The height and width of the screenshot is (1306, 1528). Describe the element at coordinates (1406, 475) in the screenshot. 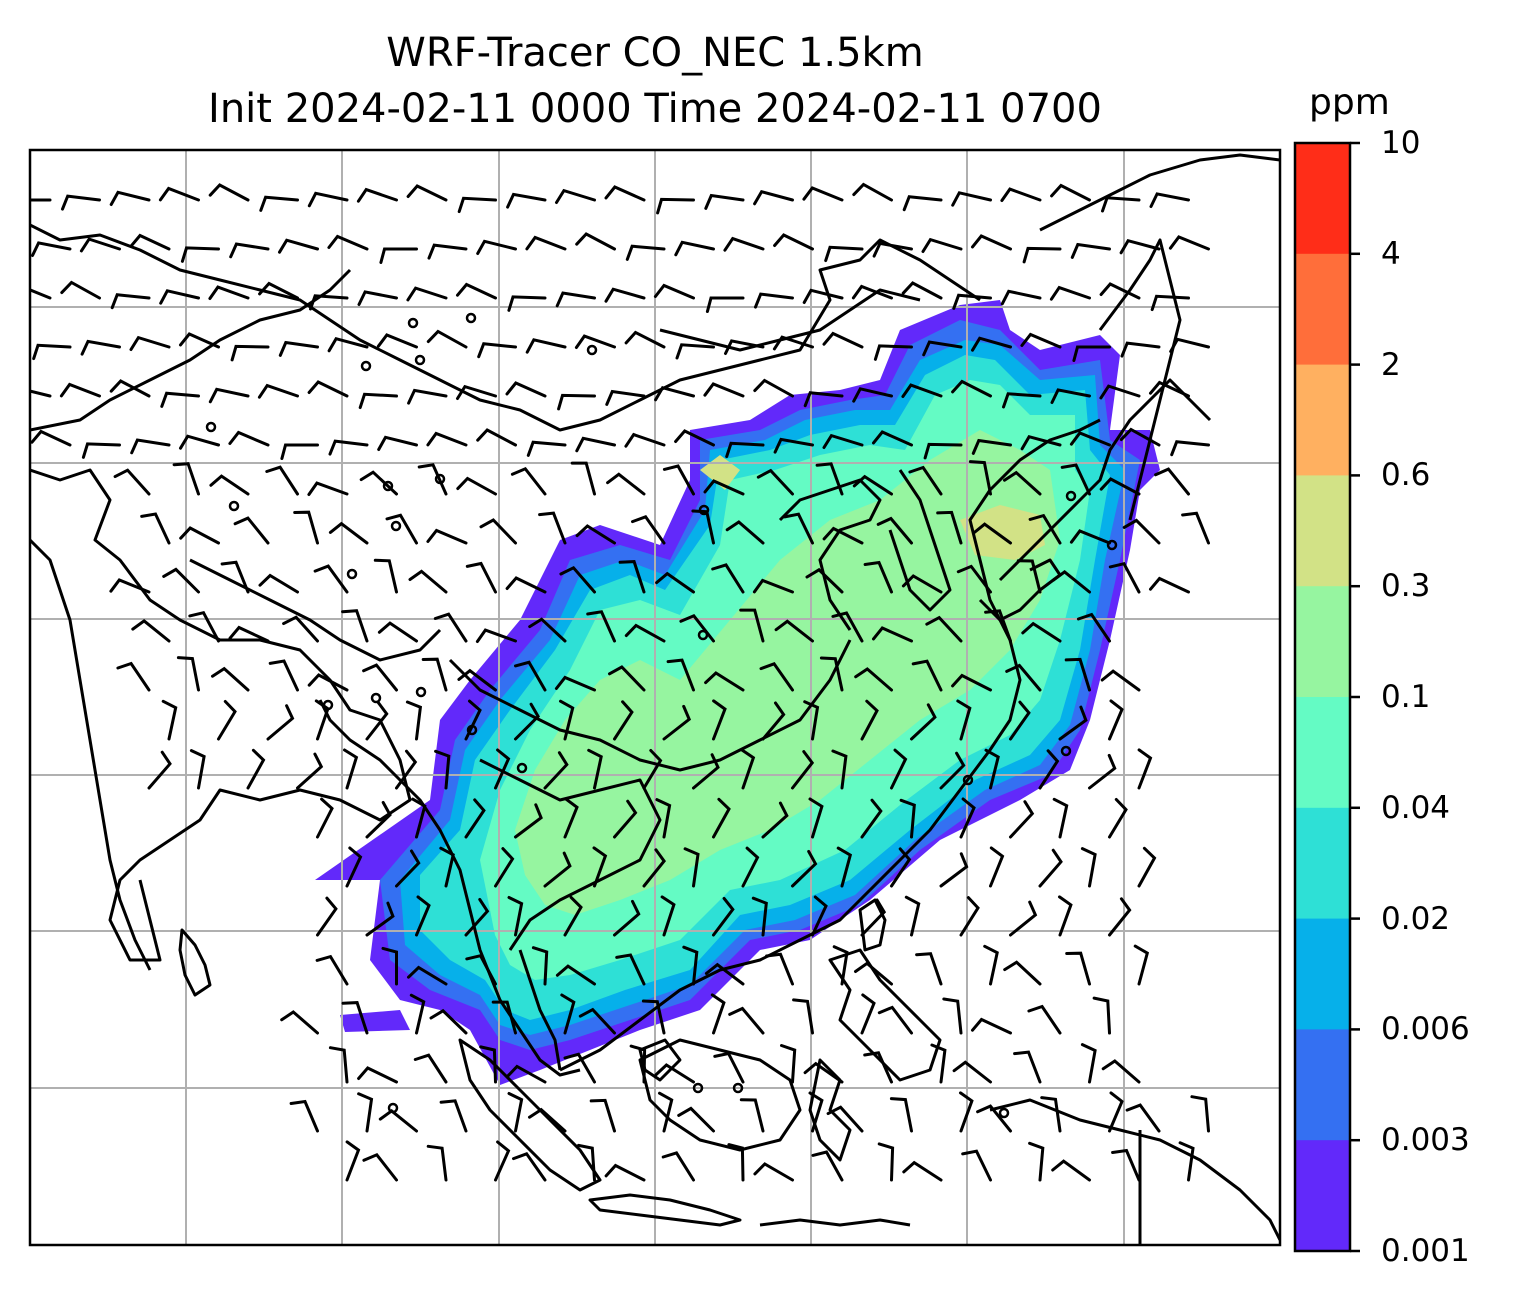

I see `colorbar-tick-label: 0.6` at that location.